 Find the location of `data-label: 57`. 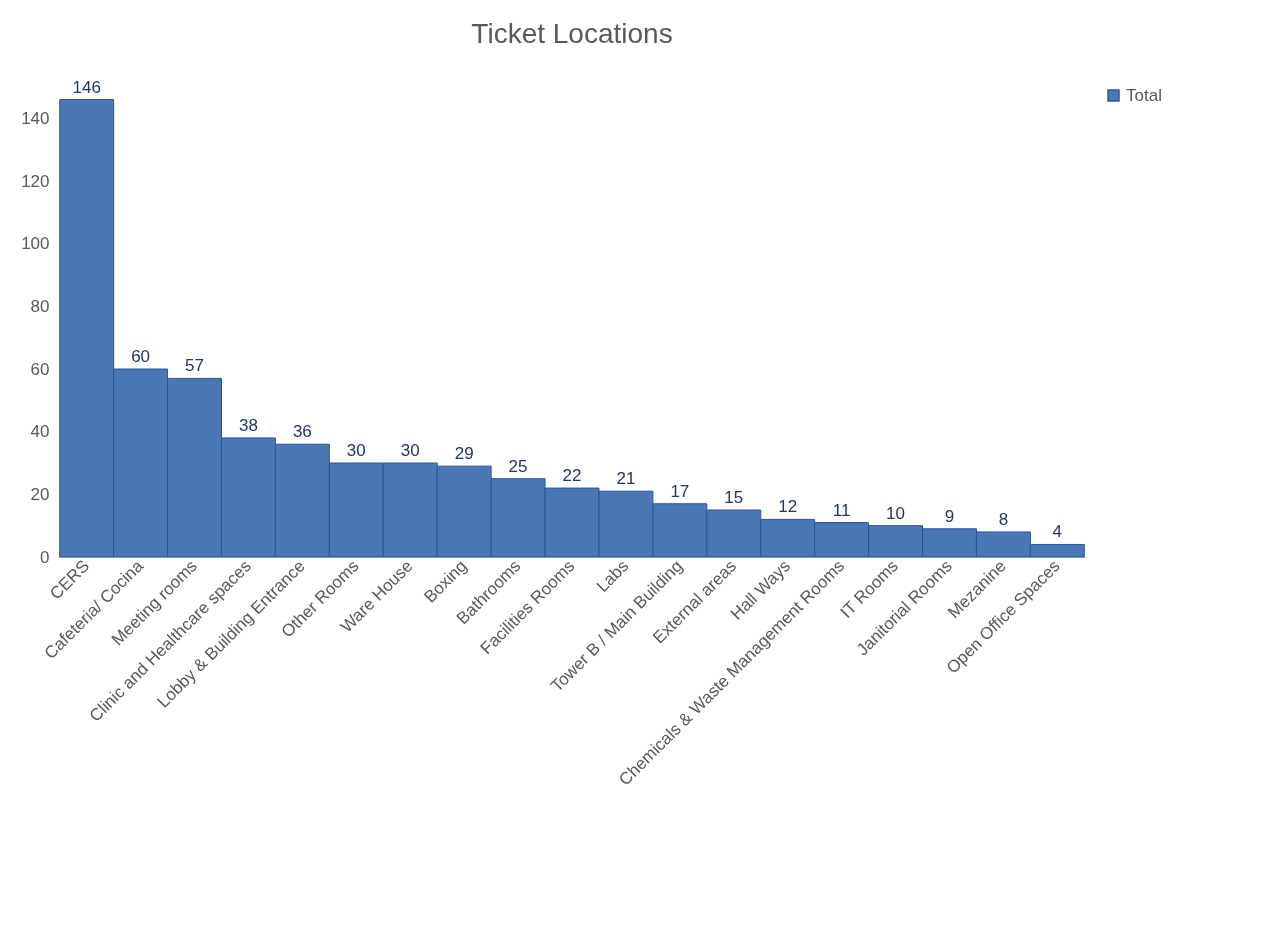

data-label: 57 is located at coordinates (194, 366).